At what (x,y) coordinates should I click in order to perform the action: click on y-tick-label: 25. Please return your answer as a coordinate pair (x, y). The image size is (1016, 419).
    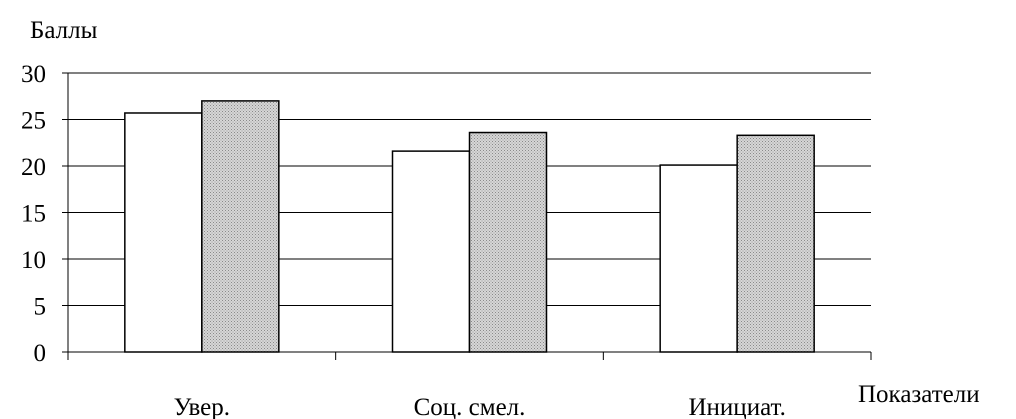
    Looking at the image, I should click on (33, 121).